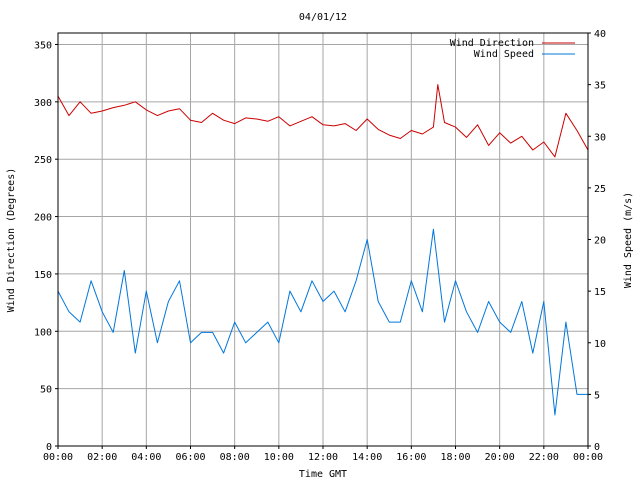  I want to click on y-axis-label-right: Wind Speed (m/s), so click(628, 240).